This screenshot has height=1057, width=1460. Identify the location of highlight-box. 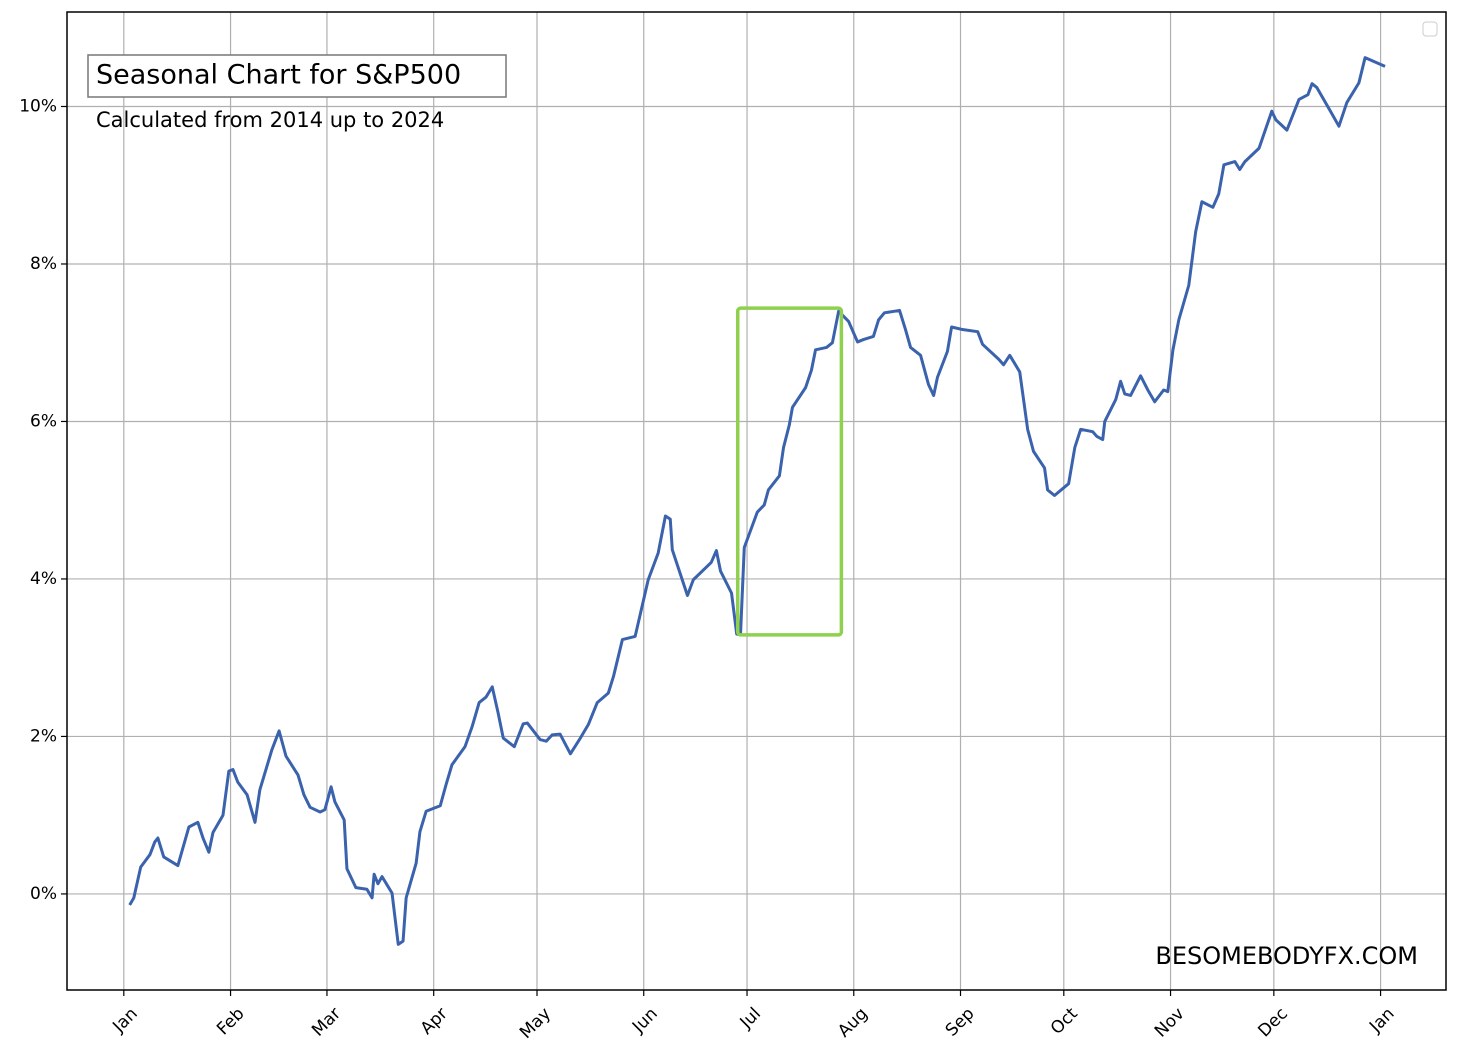
(789, 471).